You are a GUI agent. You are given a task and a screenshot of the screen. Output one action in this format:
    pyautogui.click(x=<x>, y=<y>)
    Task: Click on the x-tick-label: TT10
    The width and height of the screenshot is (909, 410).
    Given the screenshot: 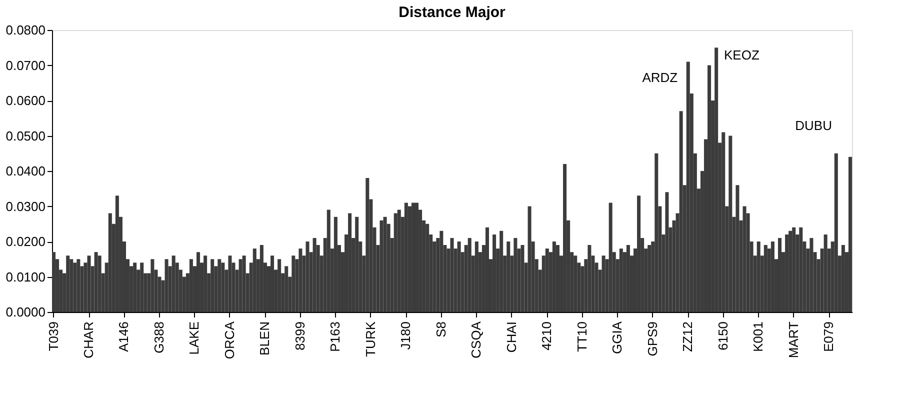 What is the action you would take?
    pyautogui.click(x=582, y=337)
    